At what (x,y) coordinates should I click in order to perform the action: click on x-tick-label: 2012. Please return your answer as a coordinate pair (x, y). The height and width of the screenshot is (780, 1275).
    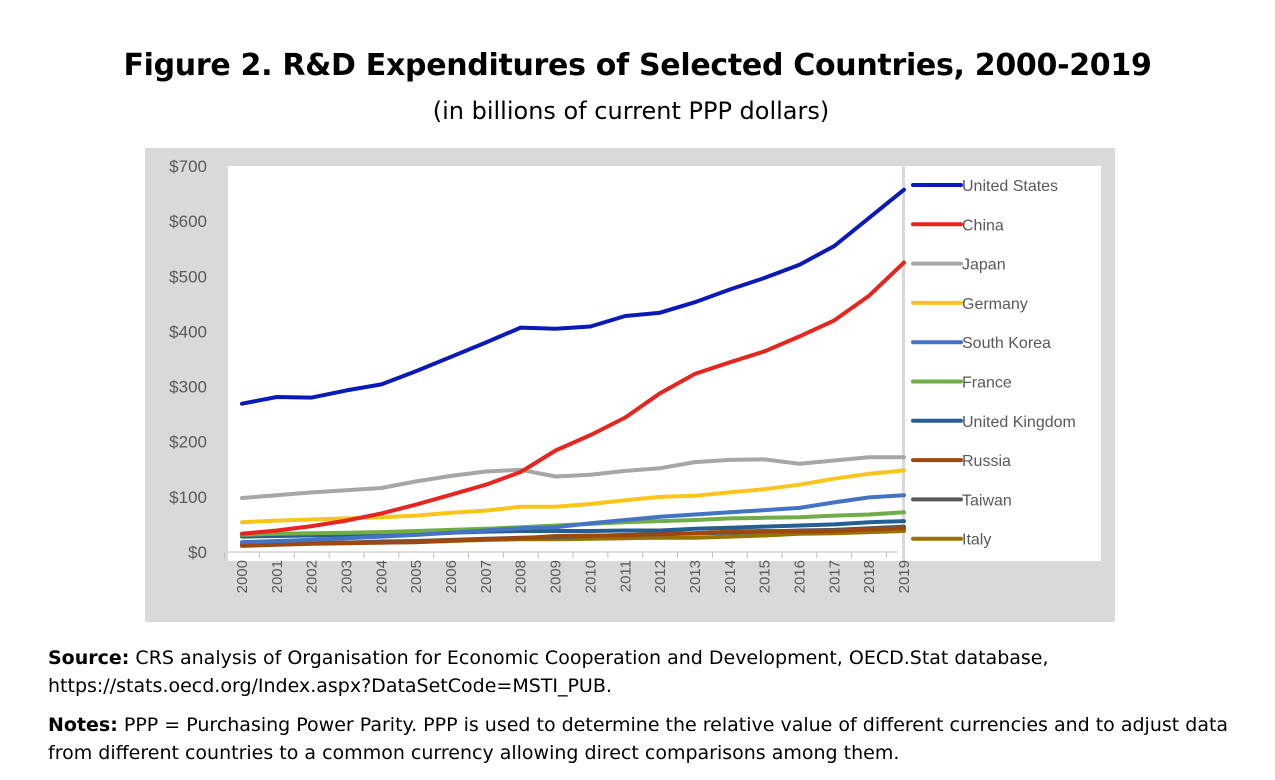
    Looking at the image, I should click on (660, 576).